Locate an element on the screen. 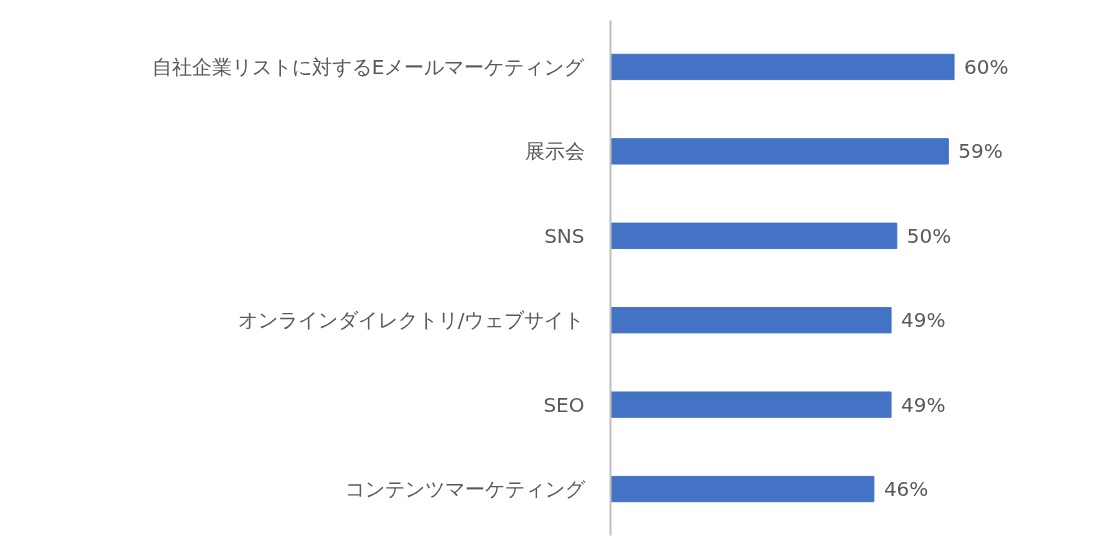 The image size is (1101, 555). data-label: 50% is located at coordinates (929, 235).